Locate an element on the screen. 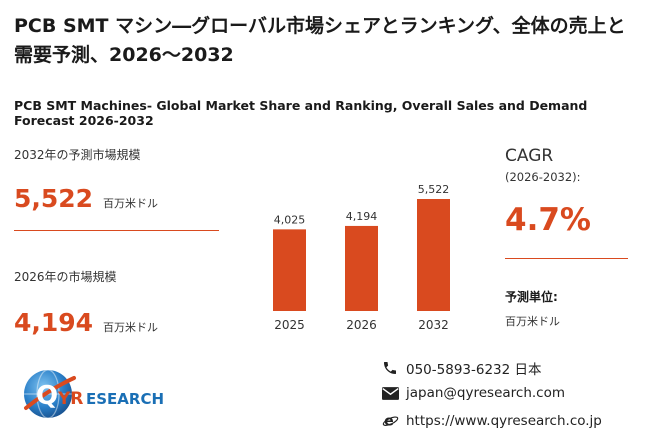 The width and height of the screenshot is (654, 447). category-label: 2025 is located at coordinates (289, 325).